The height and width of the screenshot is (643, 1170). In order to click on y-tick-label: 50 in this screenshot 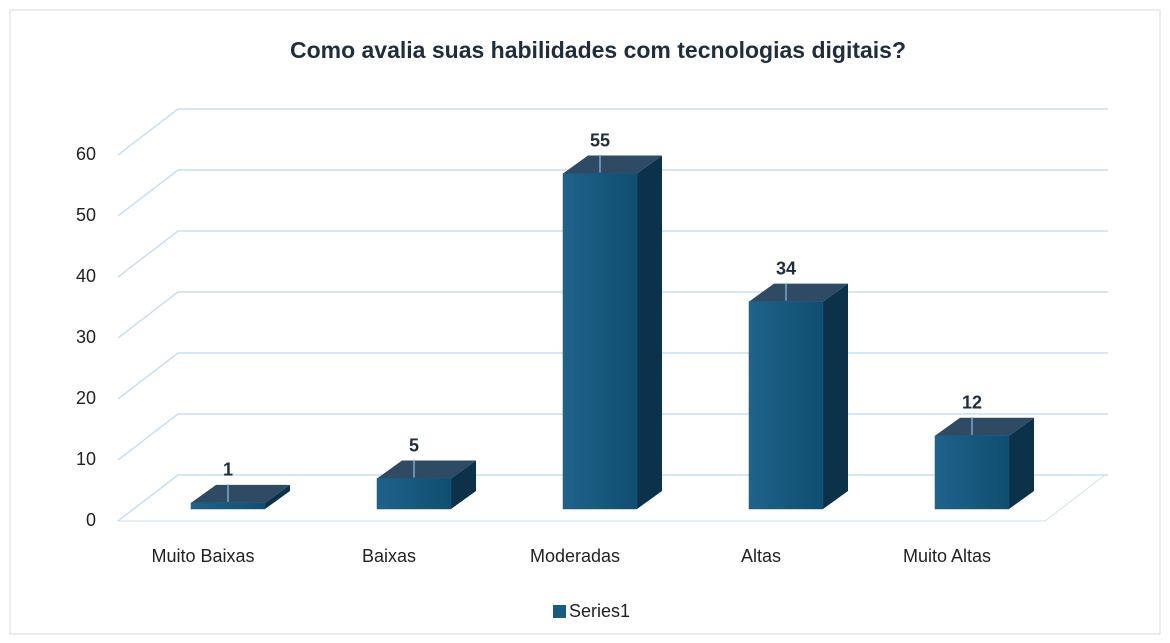, I will do `click(86, 215)`.